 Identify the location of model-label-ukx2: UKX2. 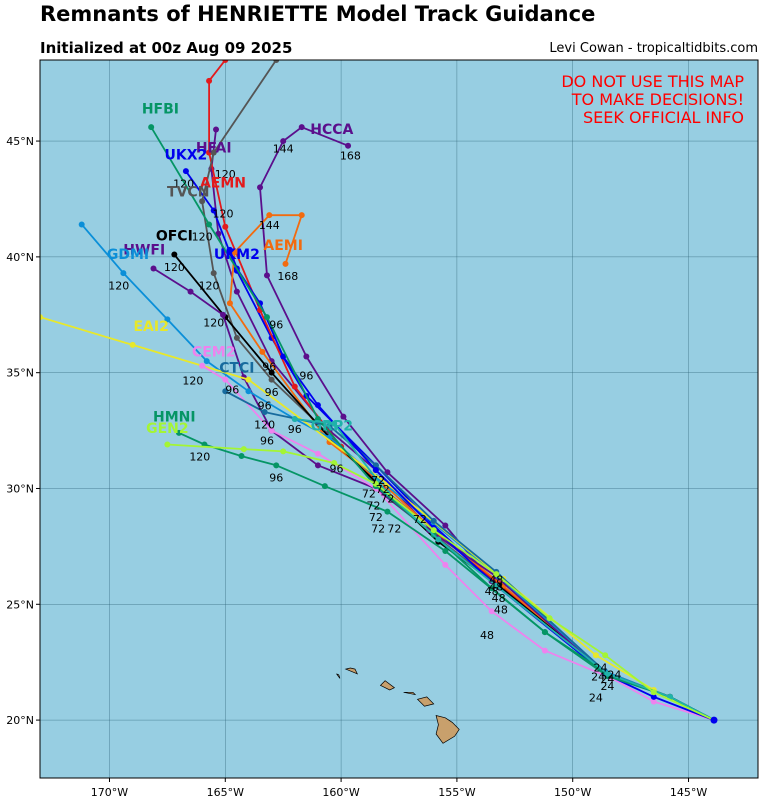
(186, 156).